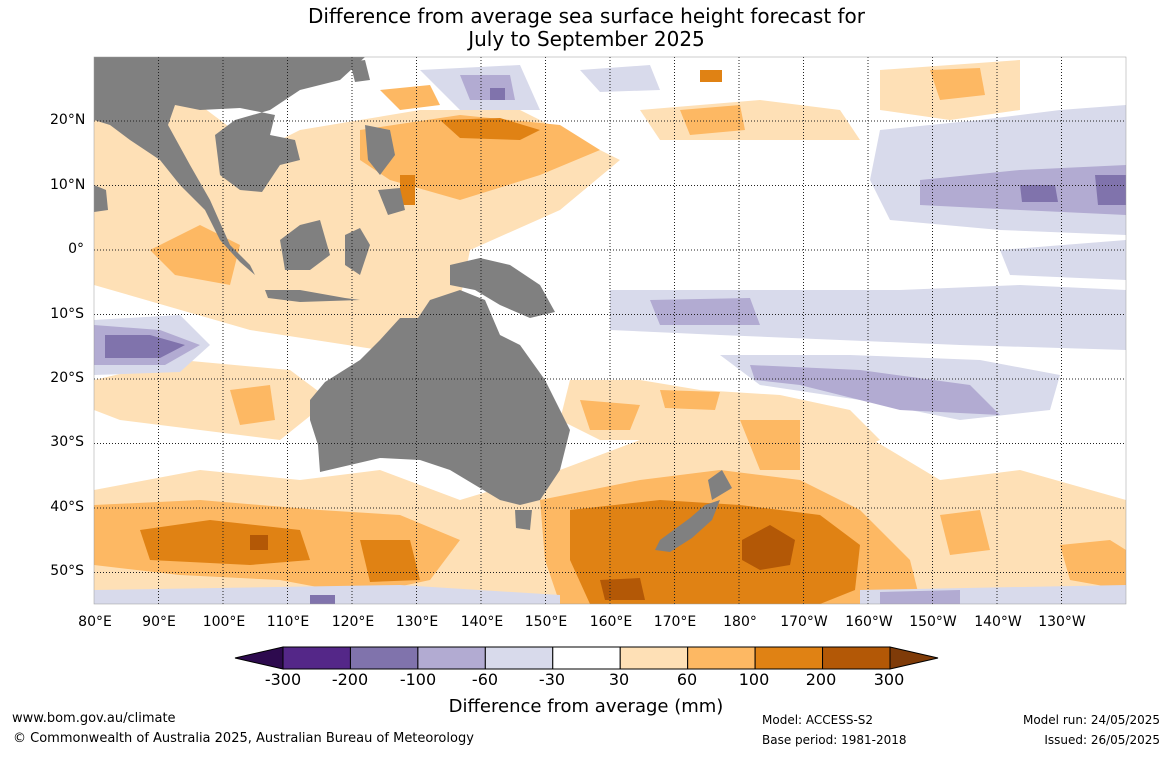 This screenshot has width=1173, height=770. I want to click on lat-label-40s: 40°S, so click(67, 507).